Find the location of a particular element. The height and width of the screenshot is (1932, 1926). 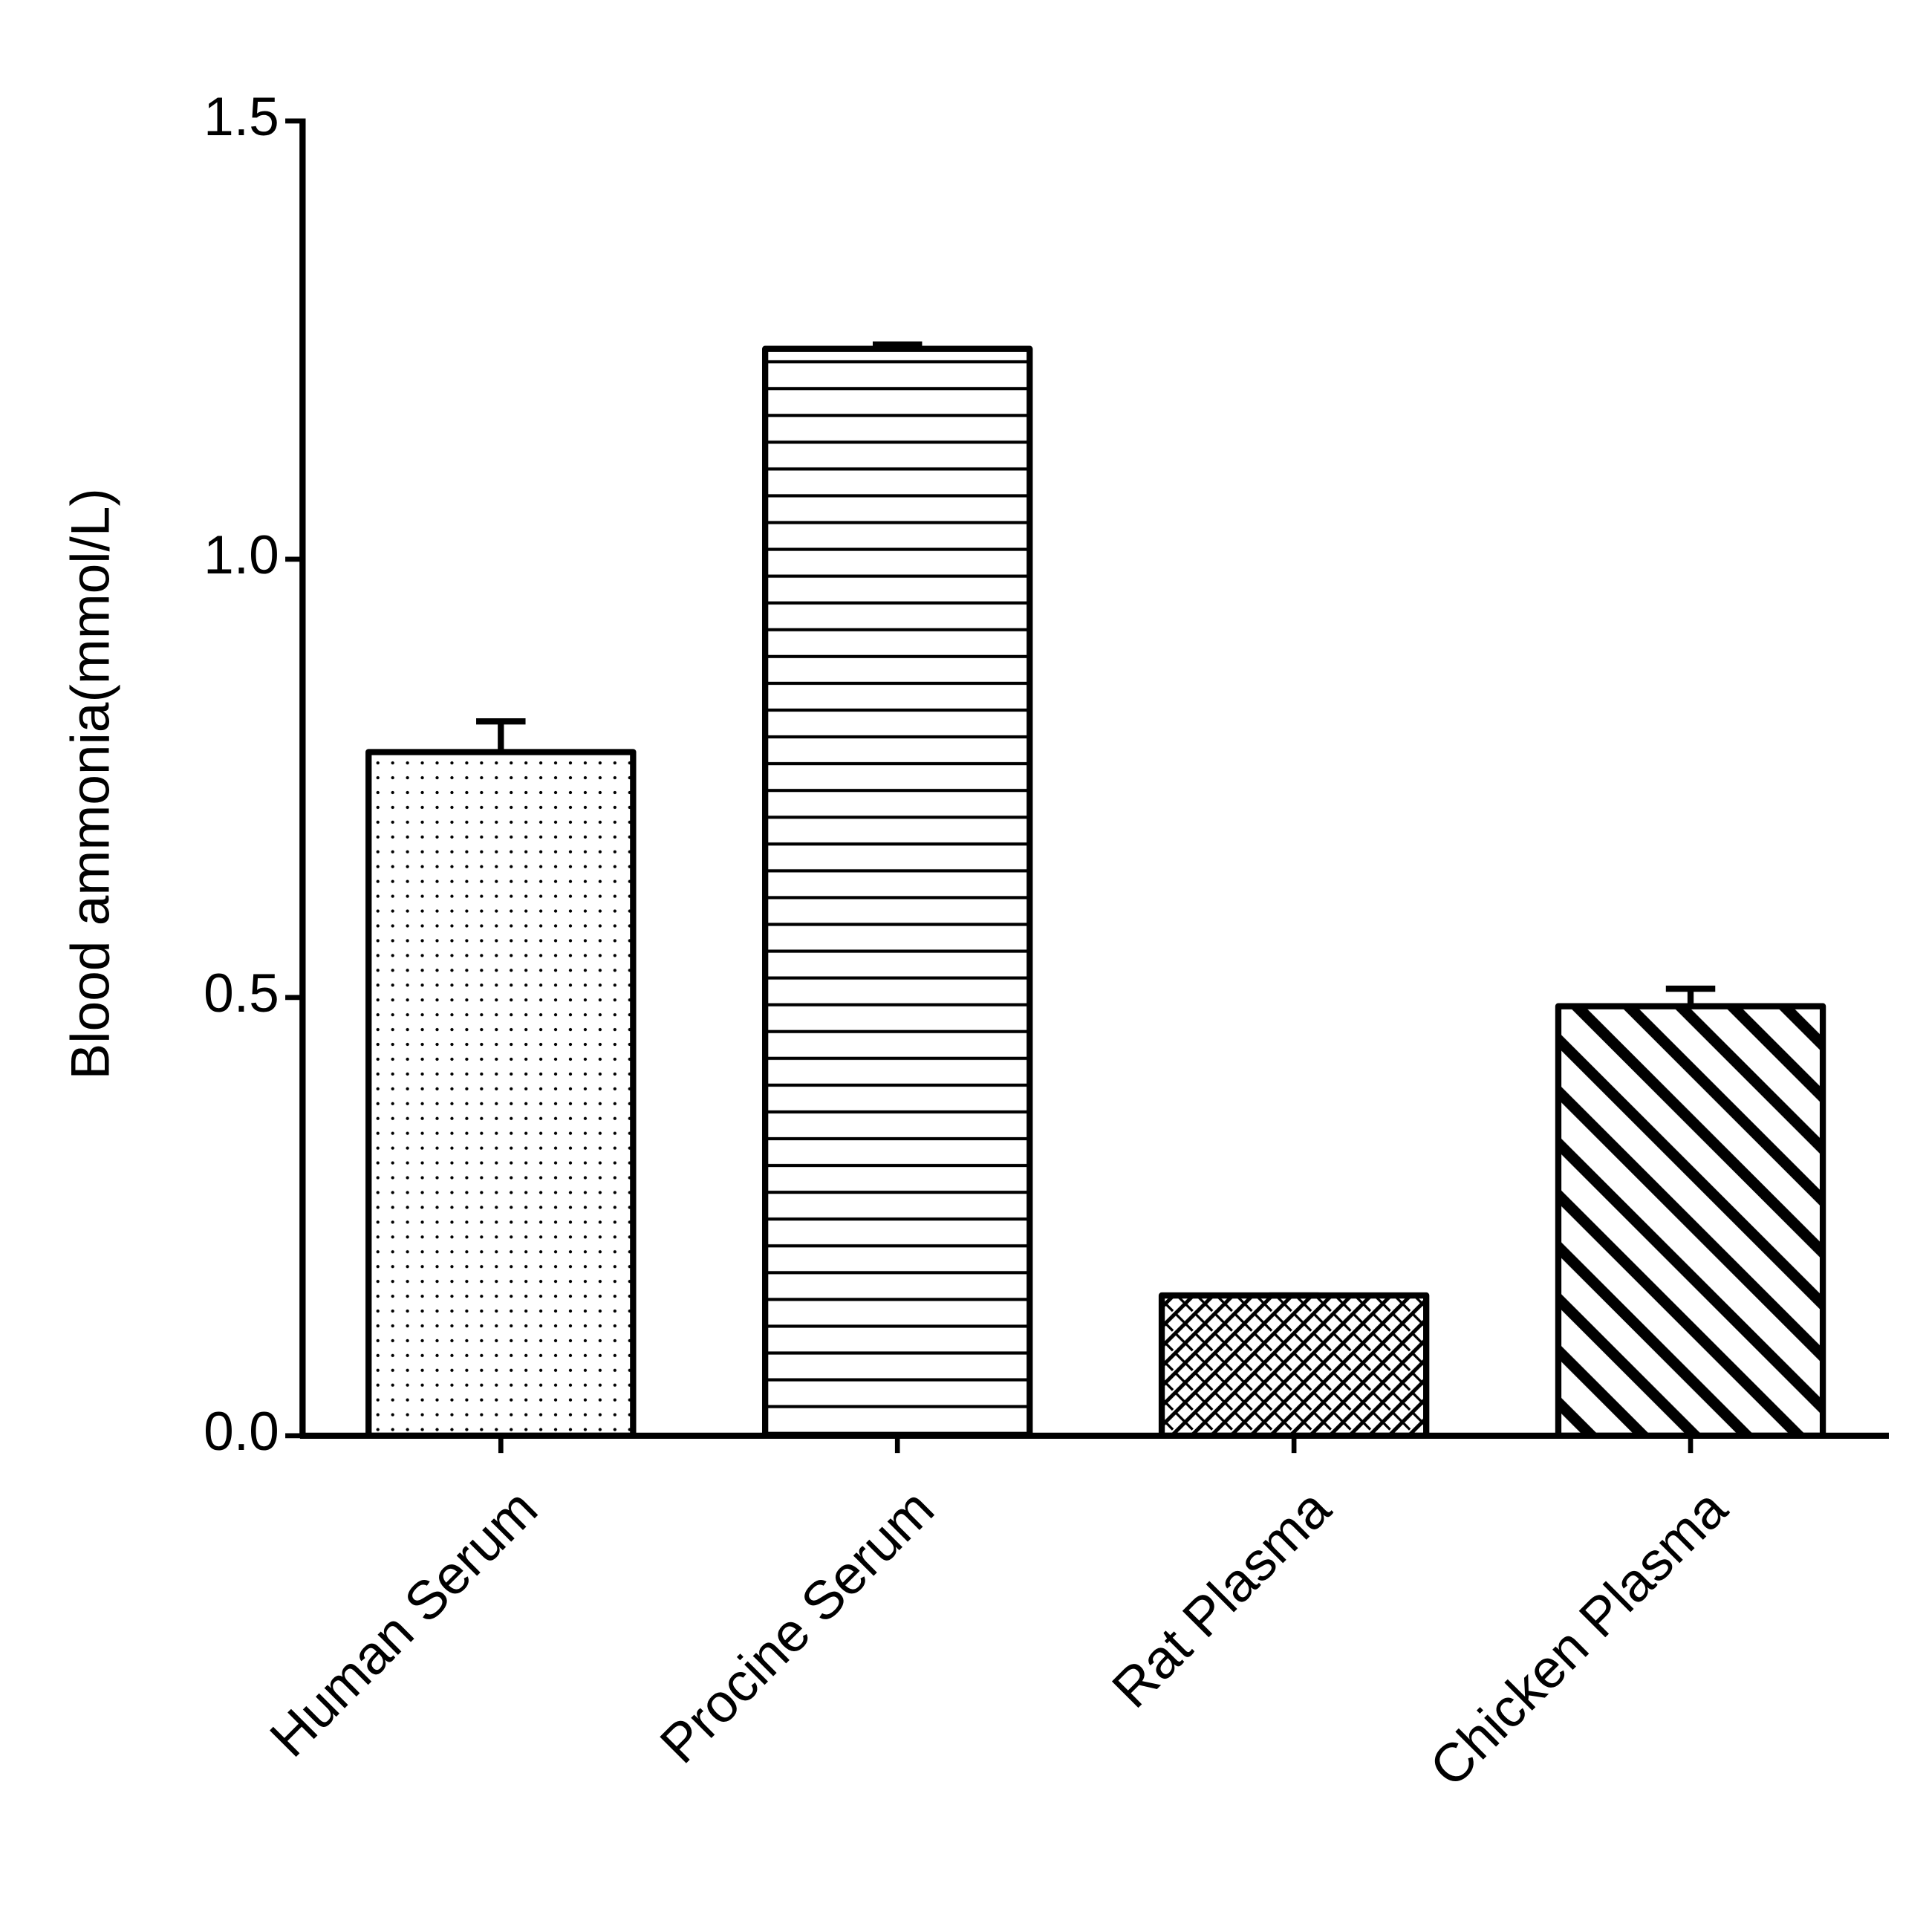

y-axis-label: Blood ammonia(mmol/L) is located at coordinates (90, 783).